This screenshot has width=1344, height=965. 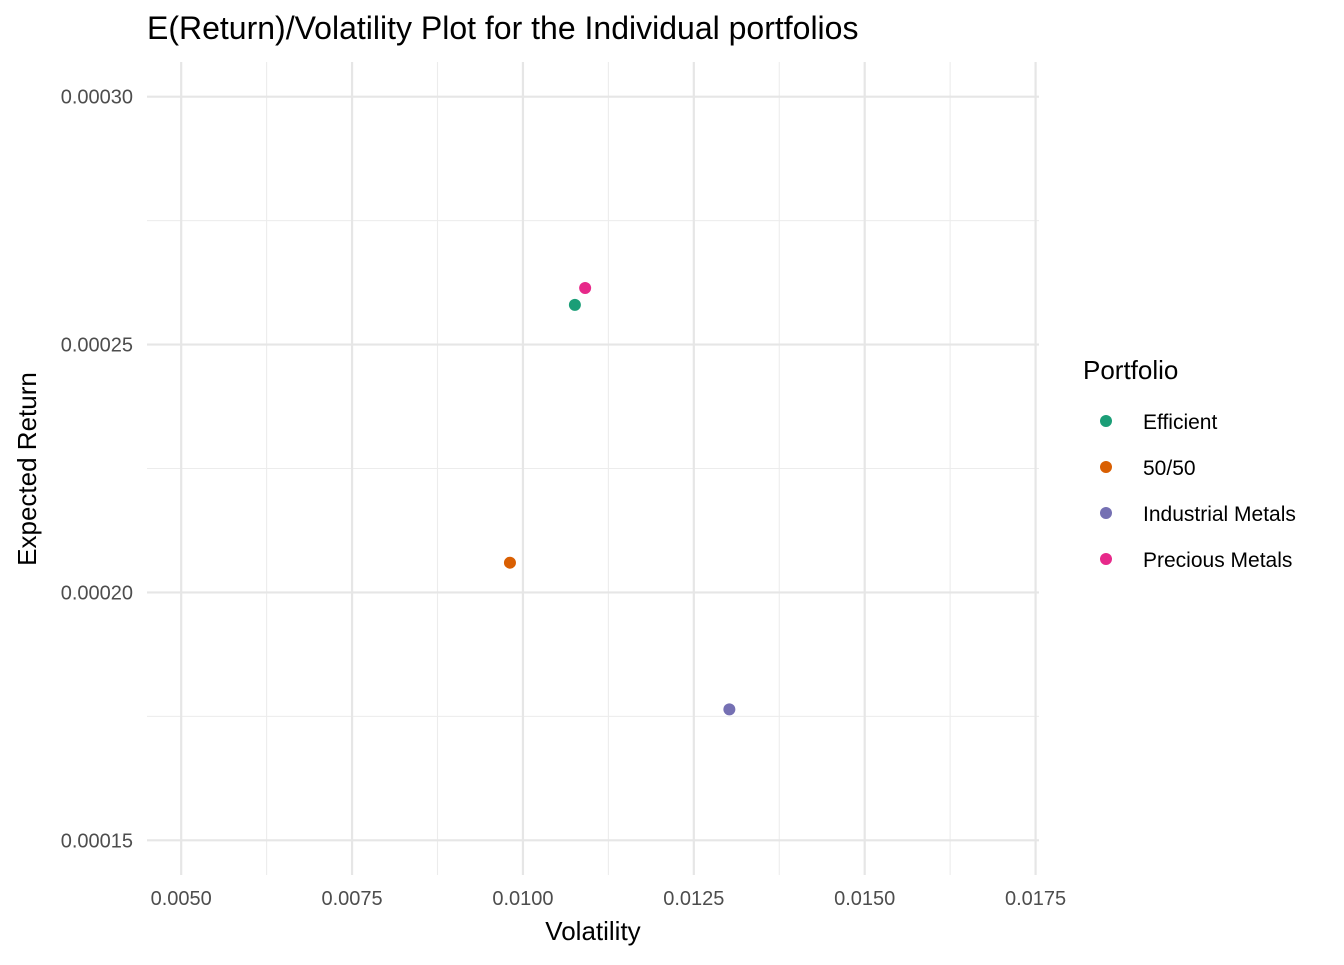 I want to click on legend-label: 50/50, so click(x=1169, y=468).